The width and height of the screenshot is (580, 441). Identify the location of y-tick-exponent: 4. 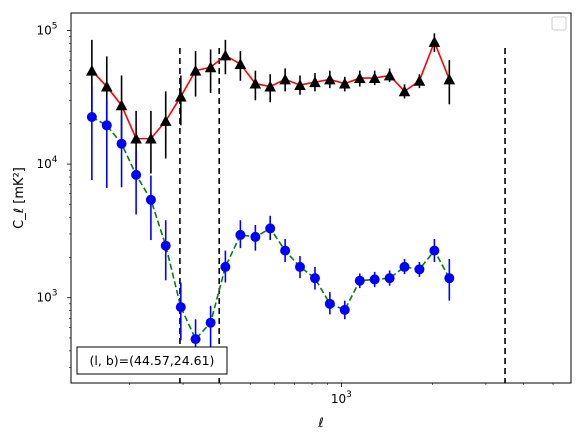
(55, 160).